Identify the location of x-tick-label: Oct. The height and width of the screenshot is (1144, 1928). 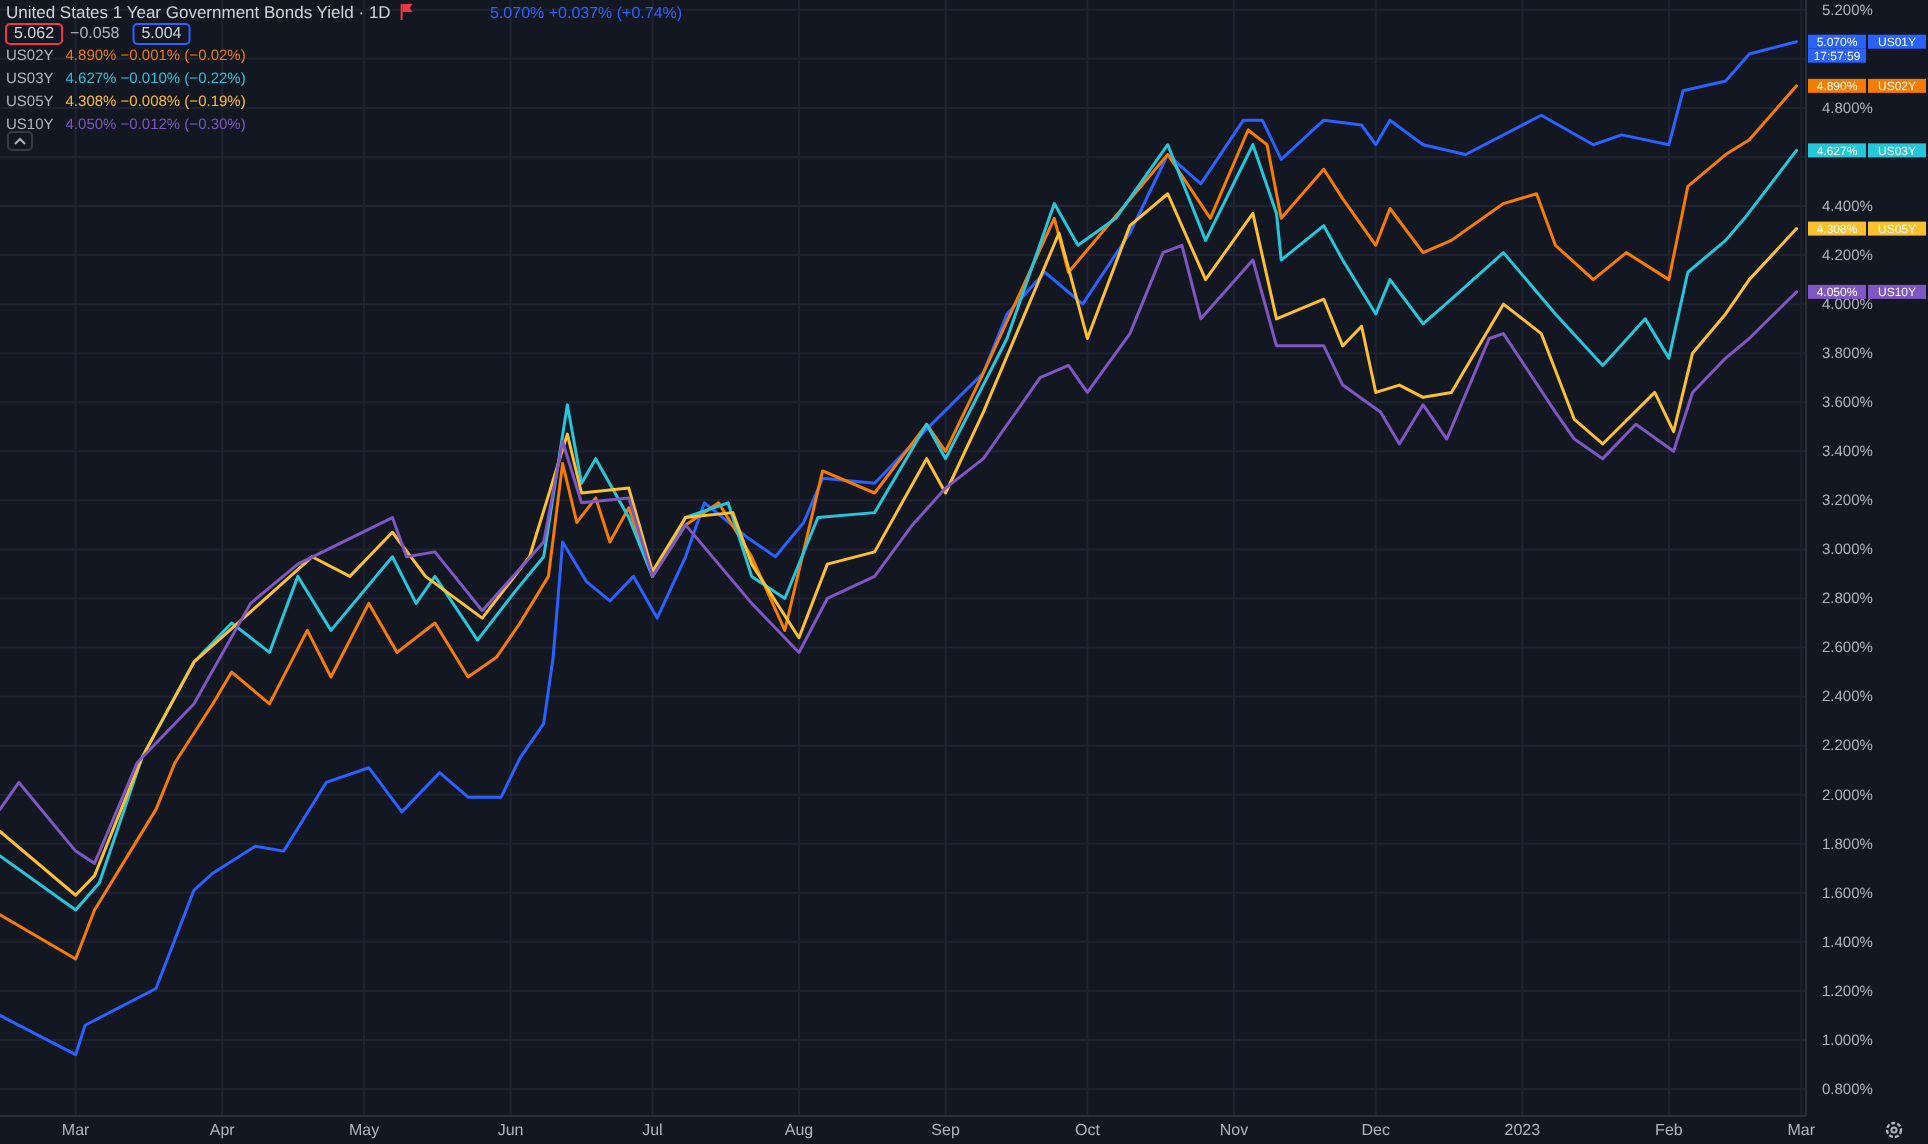
(1088, 1130).